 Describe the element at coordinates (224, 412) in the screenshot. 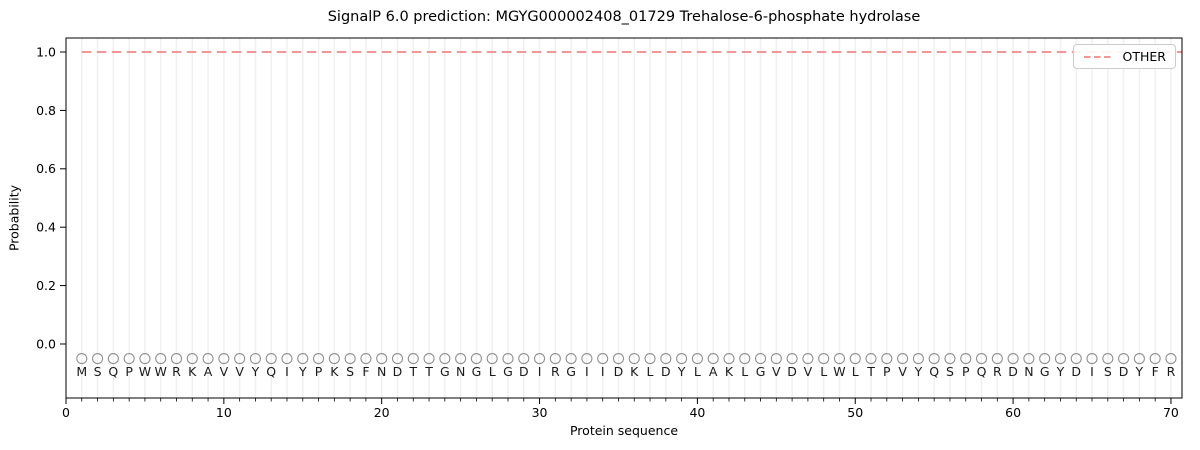

I see `x-tick-label: 10` at that location.